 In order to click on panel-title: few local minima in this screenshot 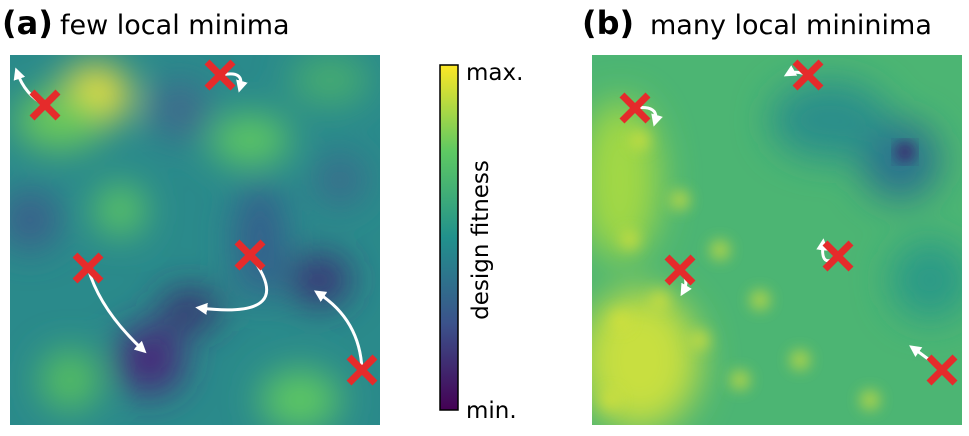, I will do `click(175, 25)`.